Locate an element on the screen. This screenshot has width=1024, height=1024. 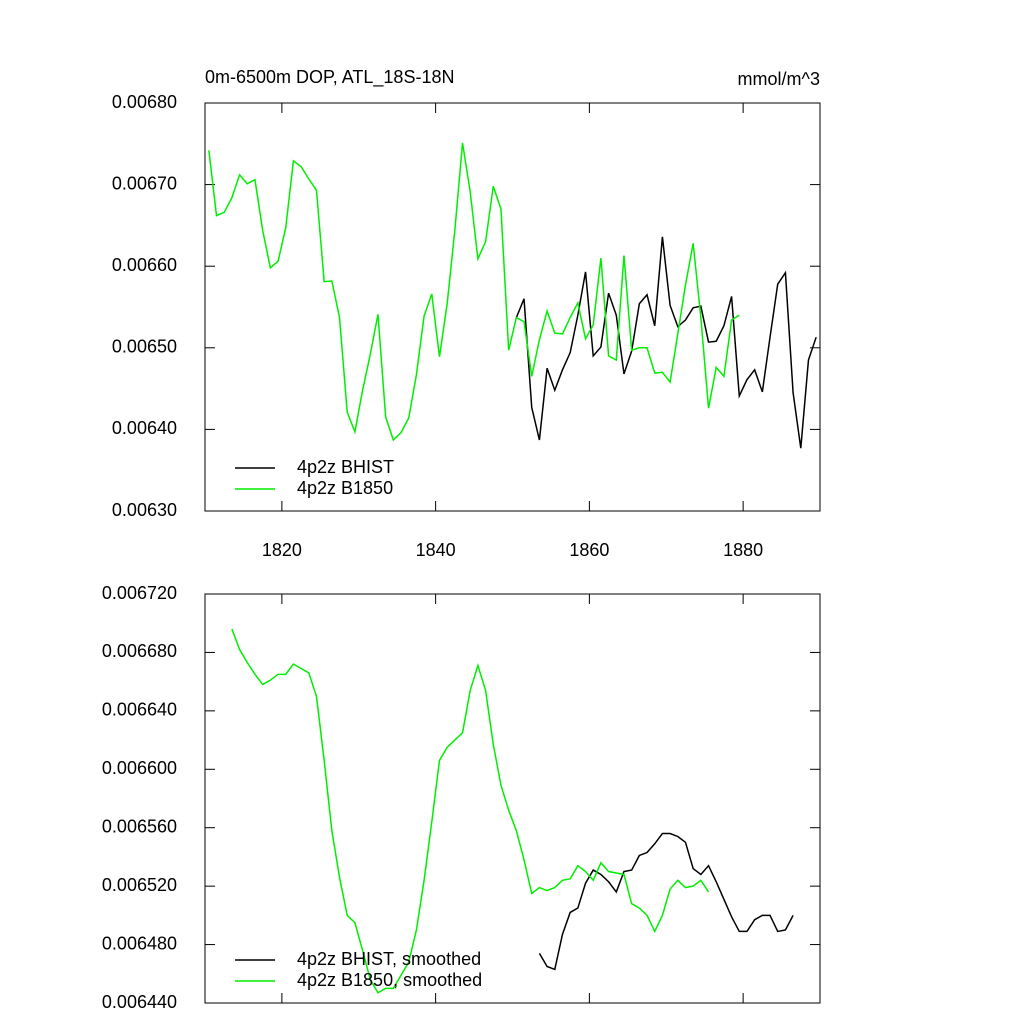
y-tick-label: 0.006480 is located at coordinates (139, 943).